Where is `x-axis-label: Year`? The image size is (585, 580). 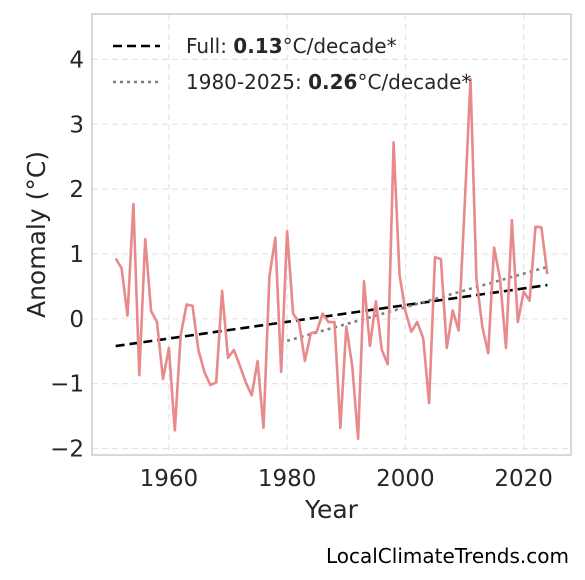 x-axis-label: Year is located at coordinates (331, 509).